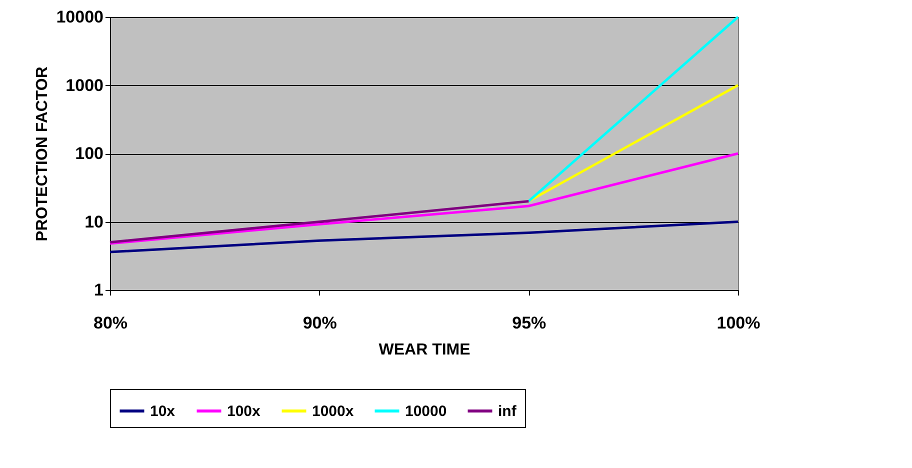 The height and width of the screenshot is (468, 912). What do you see at coordinates (244, 411) in the screenshot?
I see `legend-label: 100x` at bounding box center [244, 411].